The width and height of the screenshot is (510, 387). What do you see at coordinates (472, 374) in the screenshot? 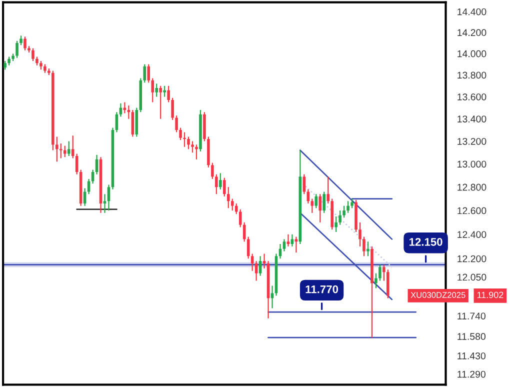
I see `y-tick-label: 11.290` at bounding box center [472, 374].